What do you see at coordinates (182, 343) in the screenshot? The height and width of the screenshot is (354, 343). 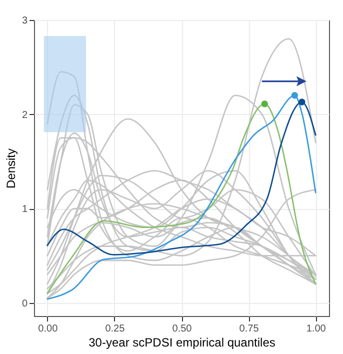 I see `x-axis-title: 30-year scPDSI empirical quantiles` at bounding box center [182, 343].